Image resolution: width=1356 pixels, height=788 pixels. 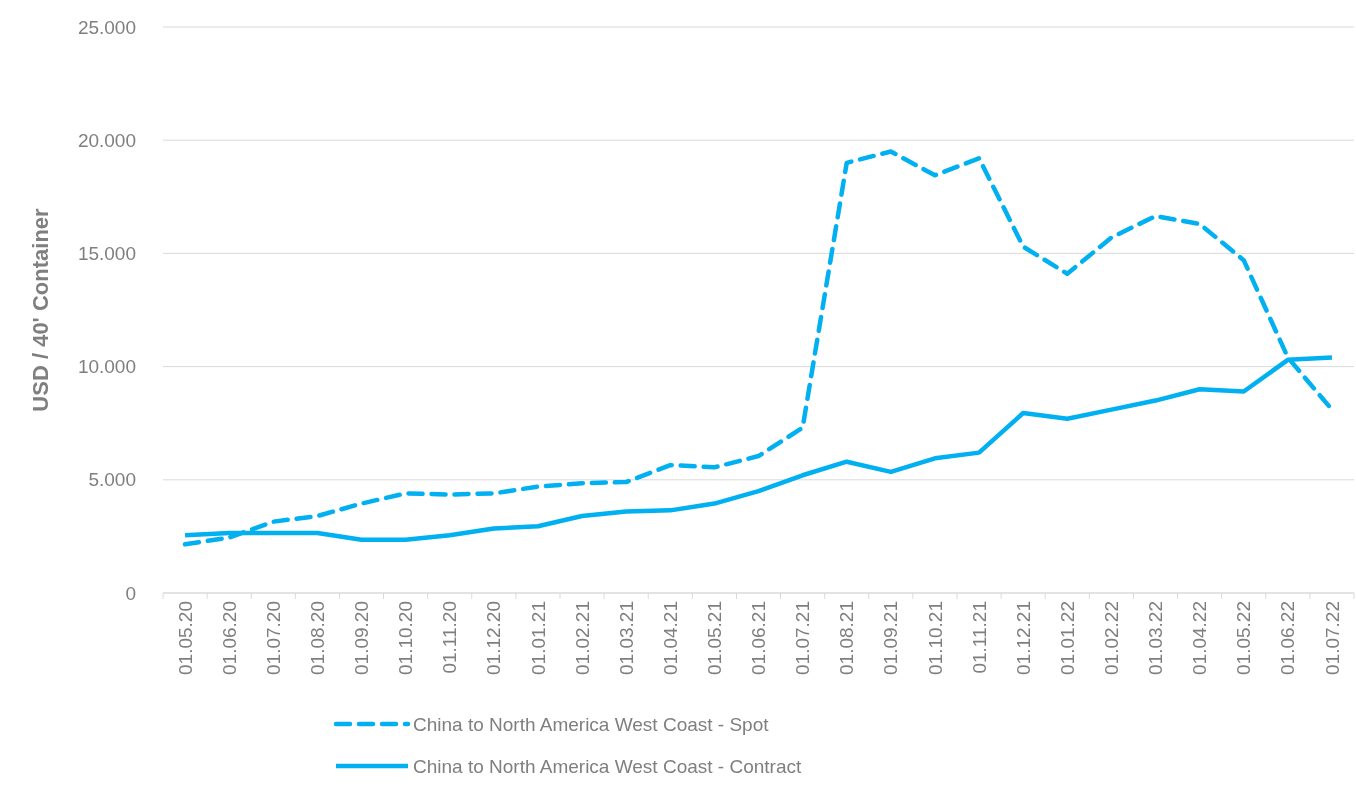 I want to click on x-tick-label: 01.03.22, so click(x=1156, y=638).